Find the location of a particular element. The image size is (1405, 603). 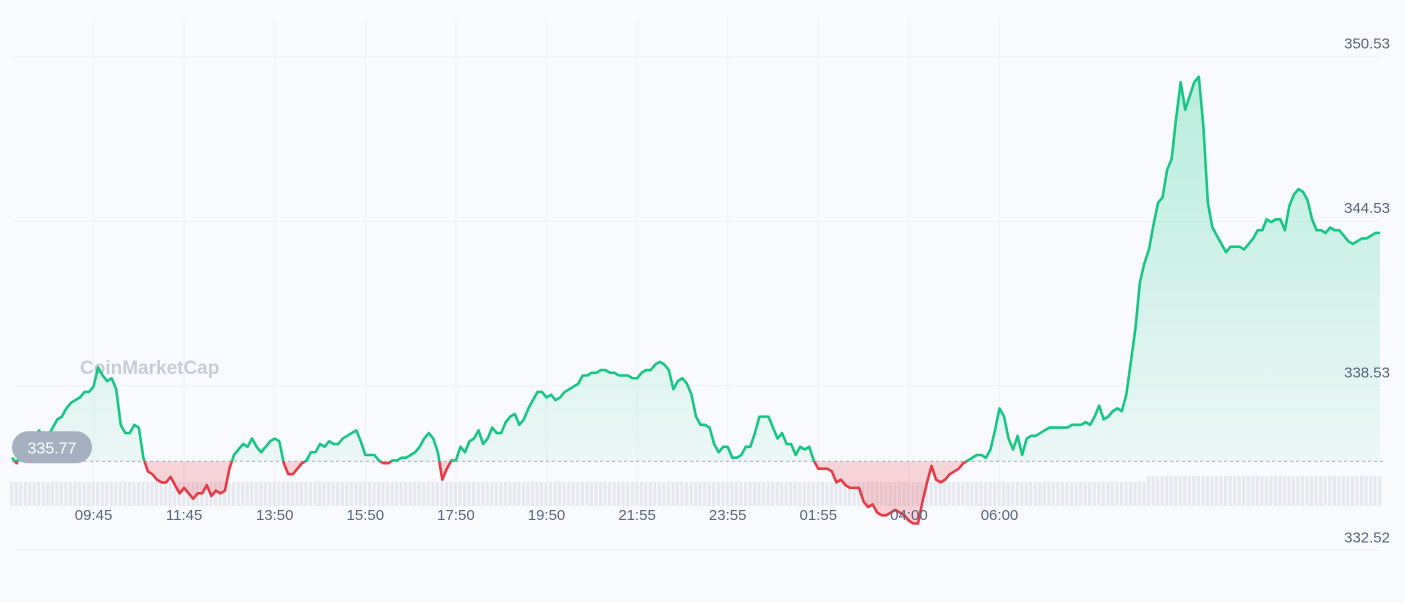

y-axis: 350.53 344.53 338.53 332.52 is located at coordinates (1367, 291).